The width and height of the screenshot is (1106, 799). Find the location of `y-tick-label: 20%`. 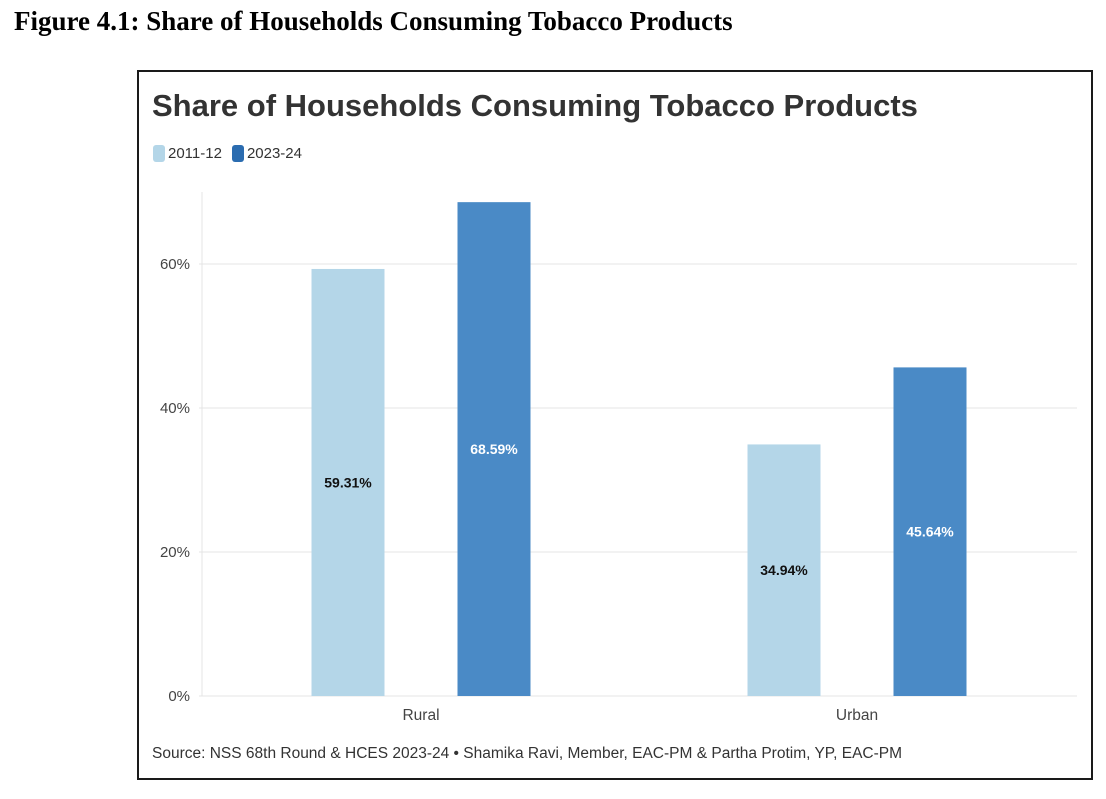

y-tick-label: 20% is located at coordinates (175, 552).